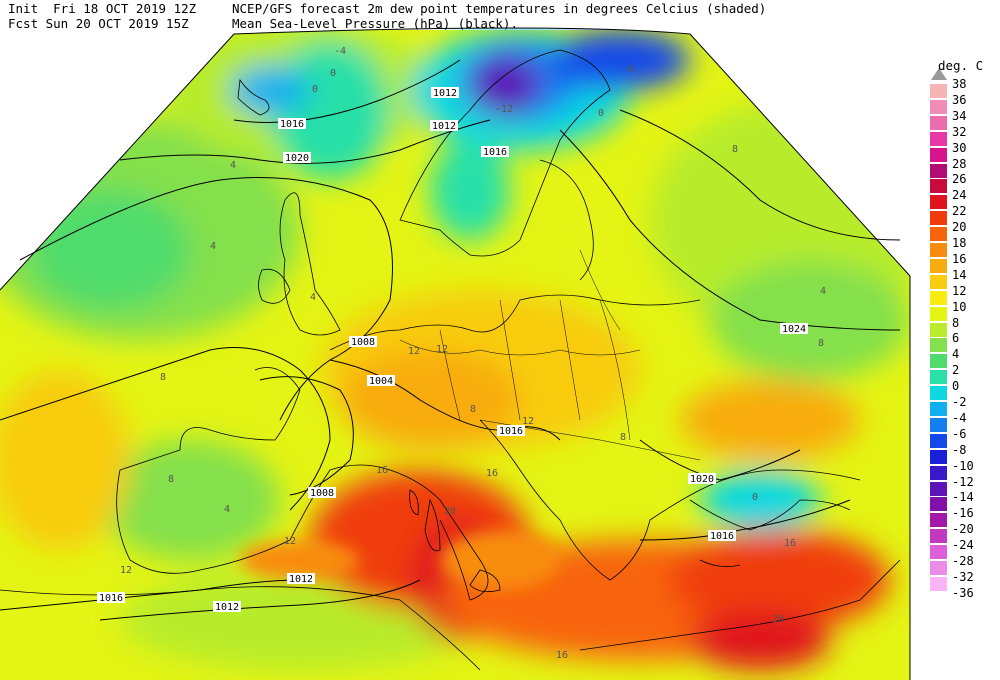 Image resolution: width=1000 pixels, height=680 pixels. What do you see at coordinates (959, 99) in the screenshot?
I see `legend-label: 36` at bounding box center [959, 99].